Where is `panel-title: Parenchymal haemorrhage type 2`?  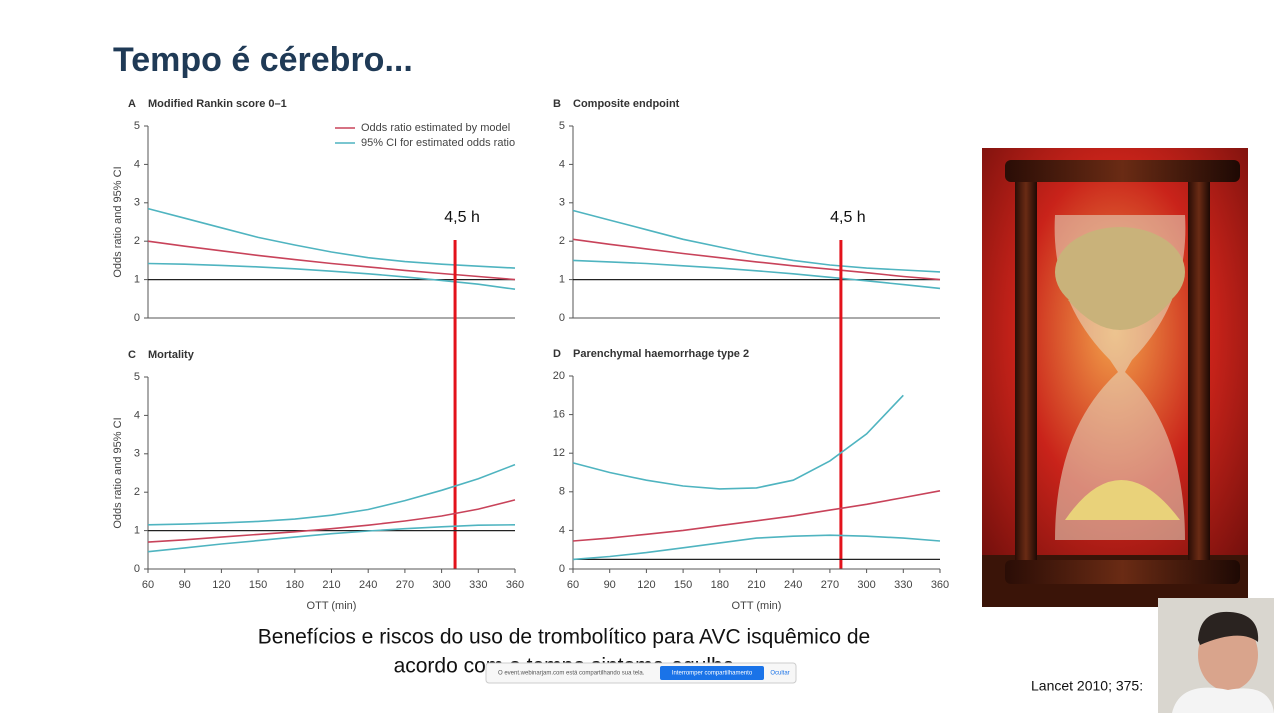
panel-title: Parenchymal haemorrhage type 2 is located at coordinates (661, 354).